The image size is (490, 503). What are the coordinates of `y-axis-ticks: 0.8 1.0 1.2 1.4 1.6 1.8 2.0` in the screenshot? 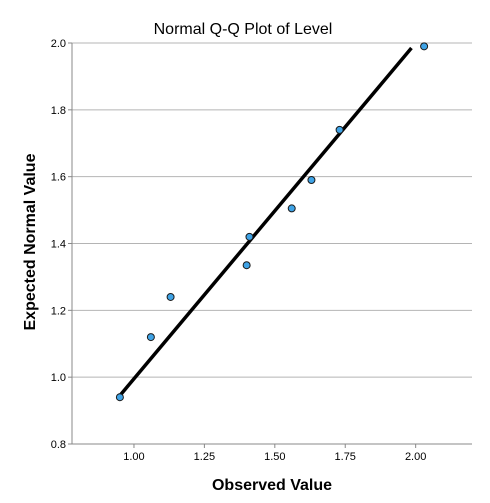 It's located at (61, 244).